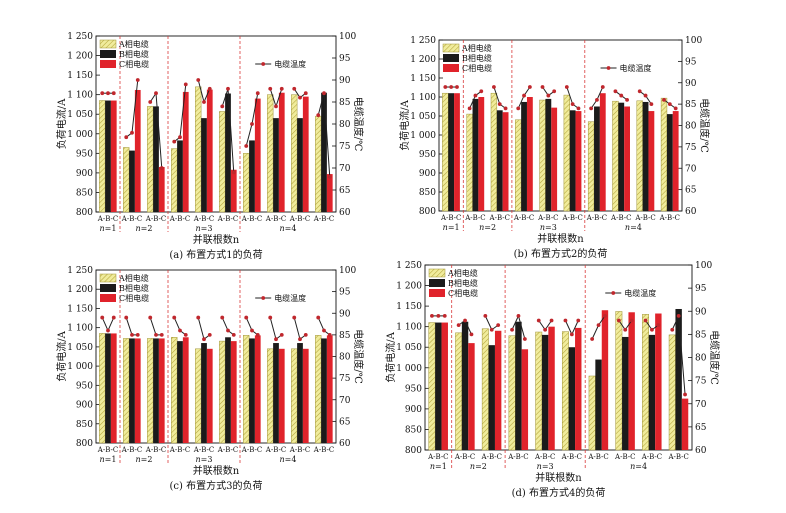  What do you see at coordinates (613, 293) in the screenshot?
I see `legend-line-marker` at bounding box center [613, 293].